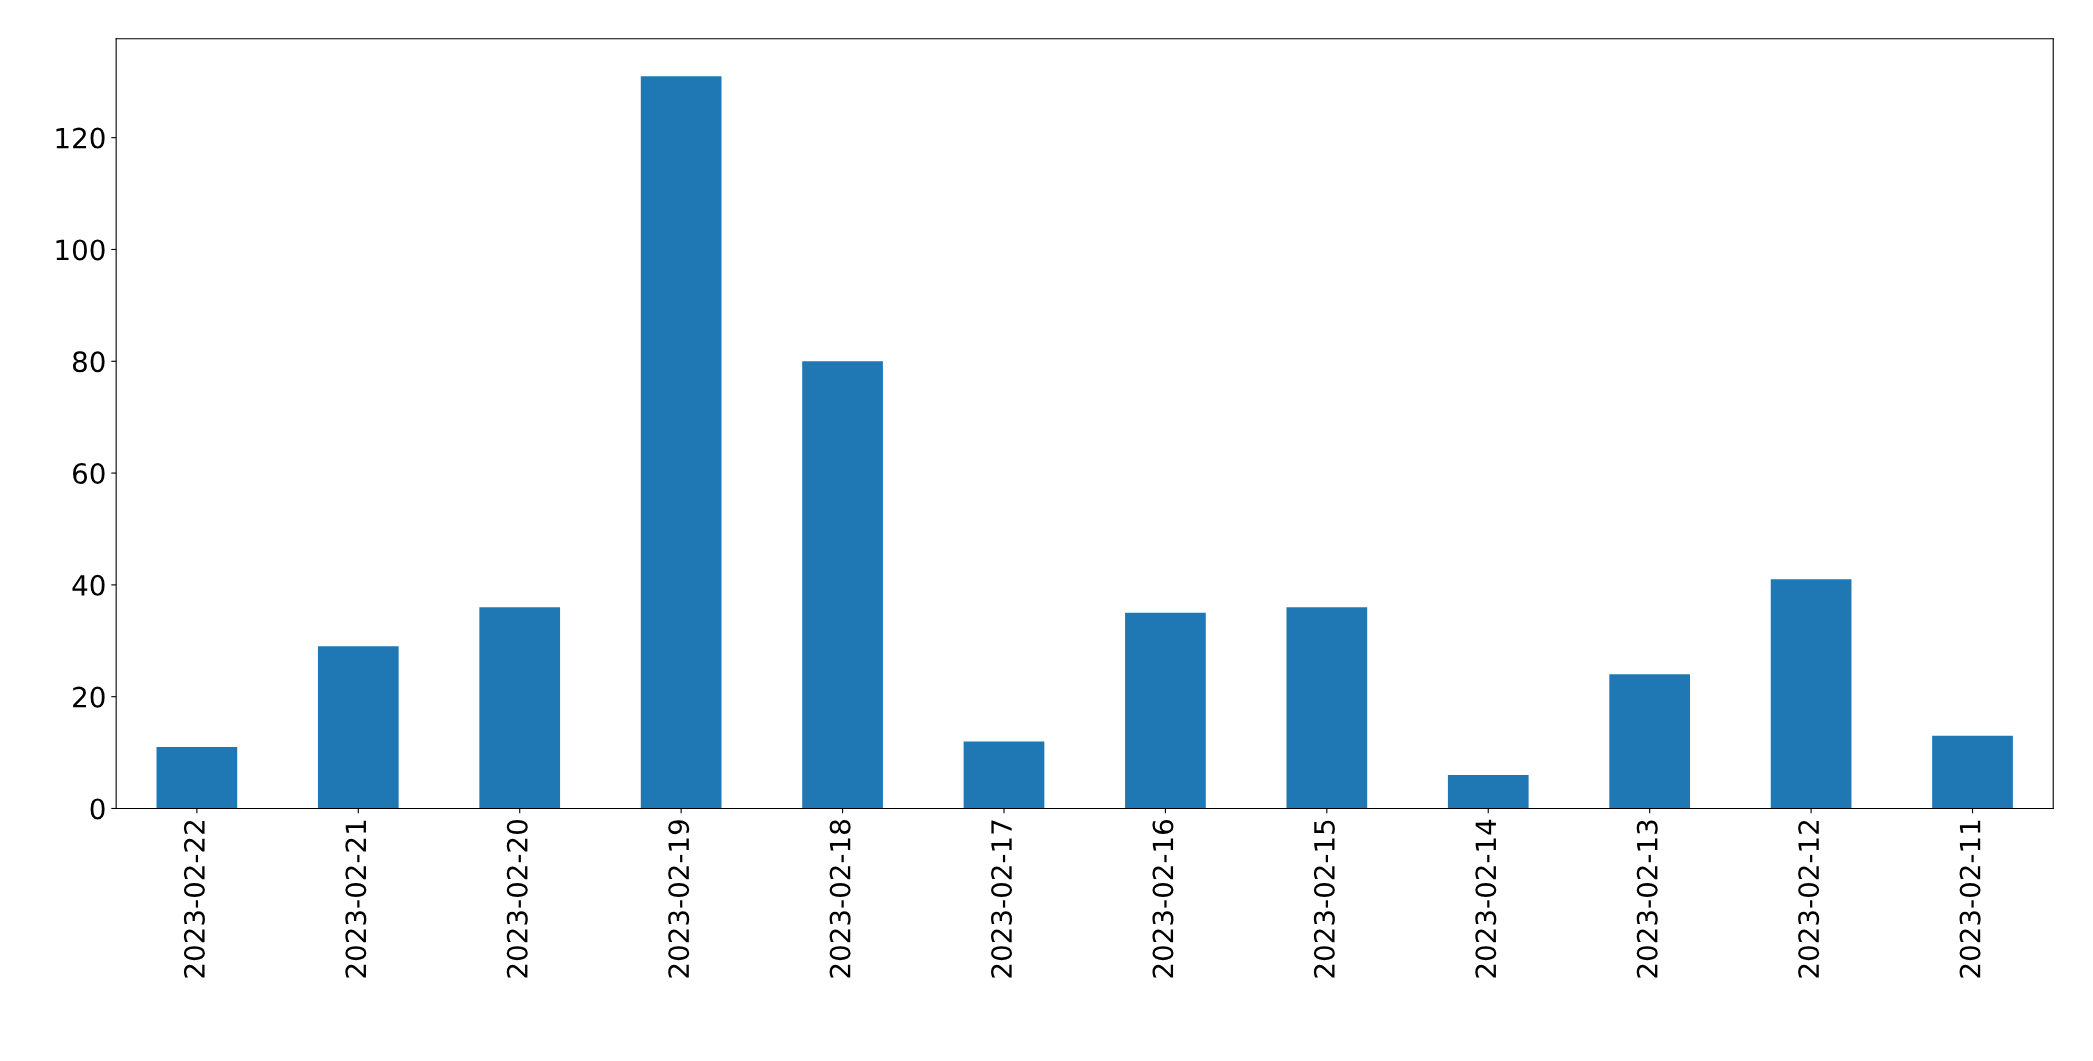 The height and width of the screenshot is (1061, 2093). I want to click on x-tick-label: 2023-02-21, so click(356, 899).